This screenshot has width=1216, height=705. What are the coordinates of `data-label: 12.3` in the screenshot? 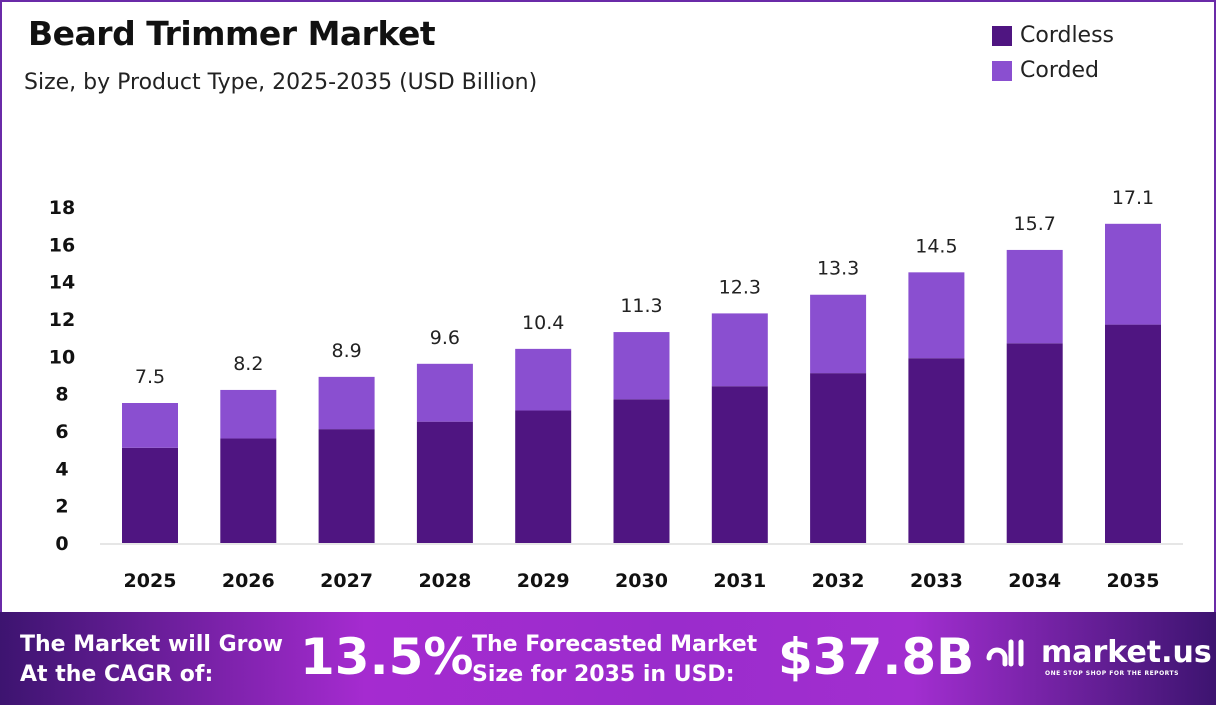 It's located at (740, 287).